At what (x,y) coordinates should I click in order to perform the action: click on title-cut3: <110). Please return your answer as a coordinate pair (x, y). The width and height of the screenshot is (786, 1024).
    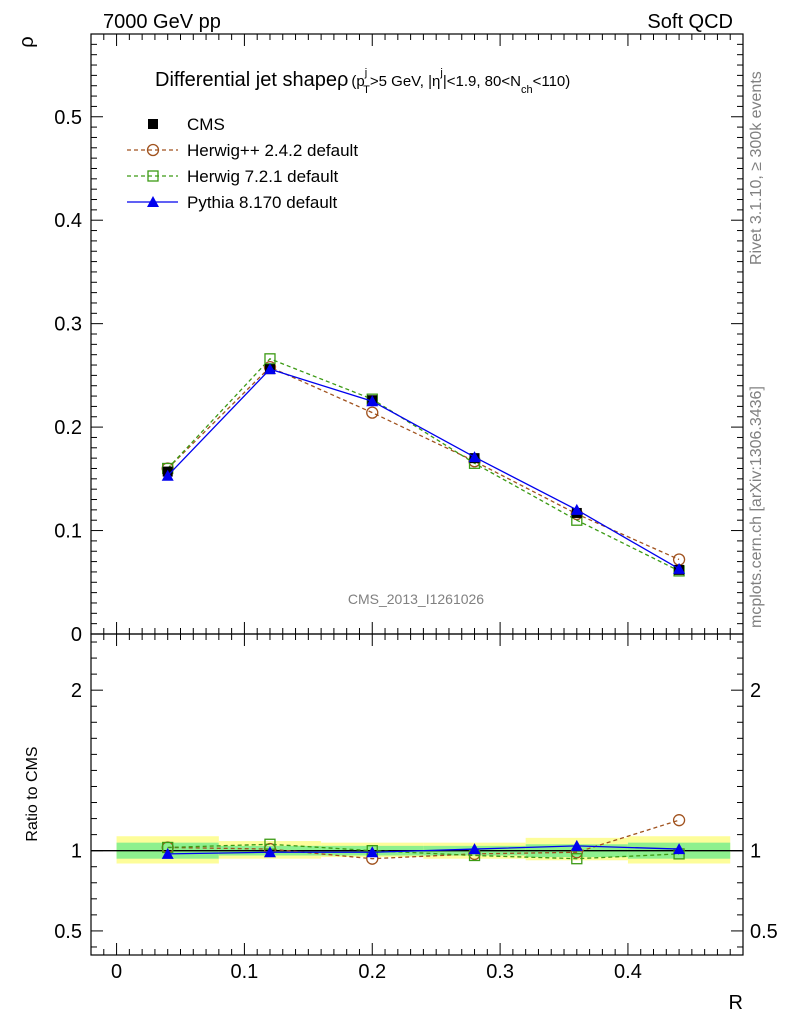
    Looking at the image, I should click on (552, 81).